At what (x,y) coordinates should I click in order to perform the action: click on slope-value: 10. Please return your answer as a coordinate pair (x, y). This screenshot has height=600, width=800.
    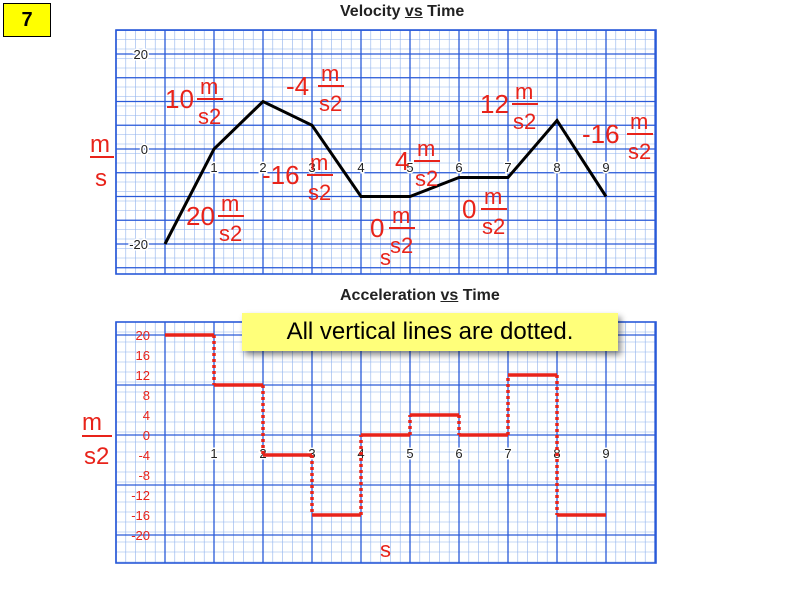
    Looking at the image, I should click on (179, 99).